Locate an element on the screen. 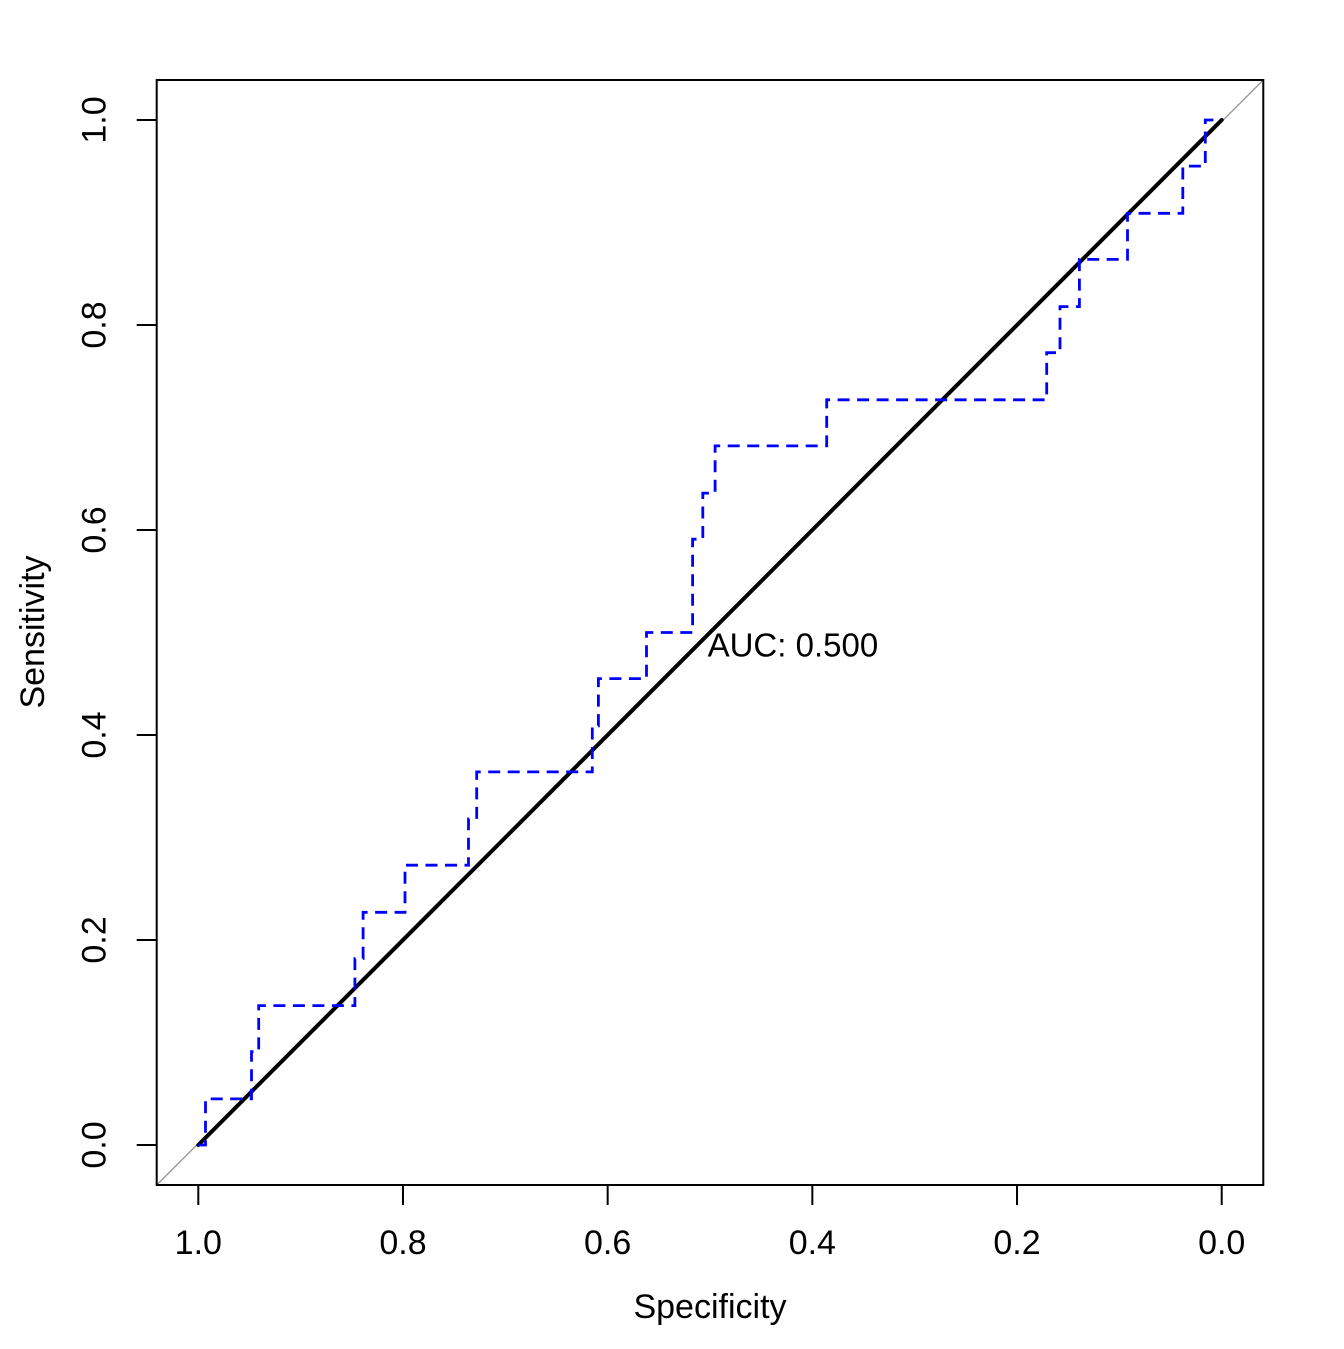  y-tick-label: 0.6 is located at coordinates (95, 529).